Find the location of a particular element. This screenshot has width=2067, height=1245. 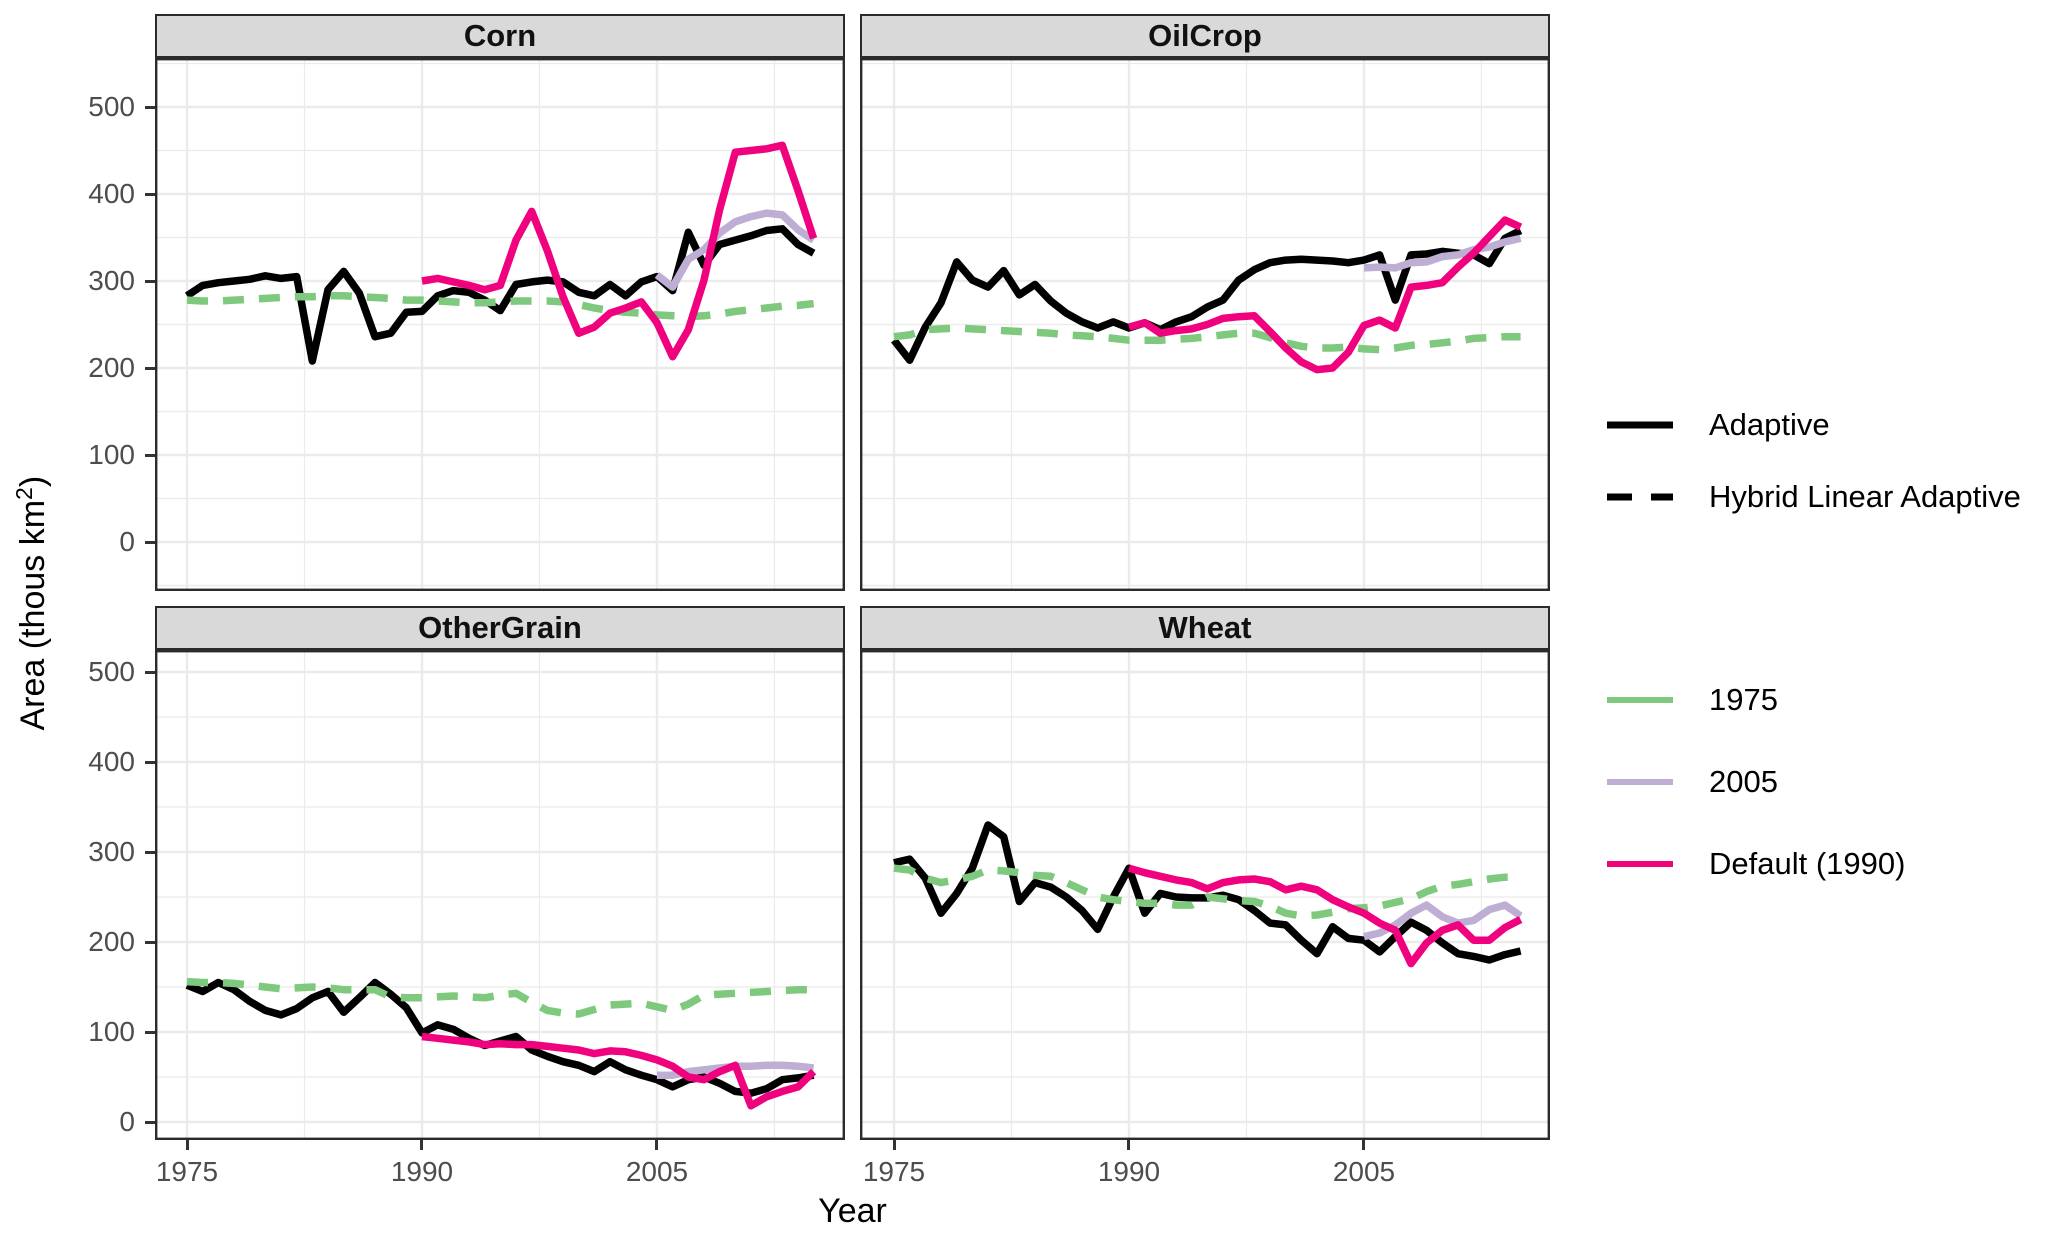

chart-corn is located at coordinates (500, 324).